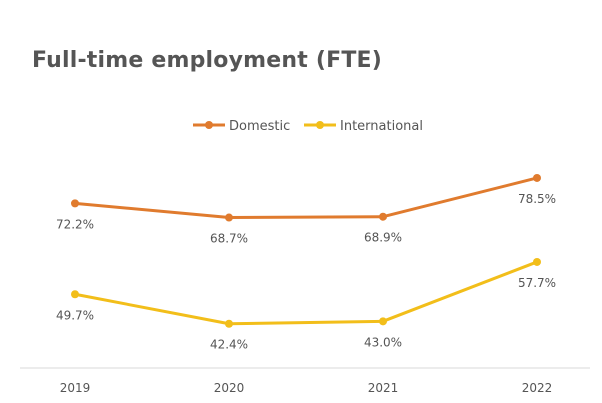 This screenshot has height=403, width=602. What do you see at coordinates (259, 126) in the screenshot?
I see `legend-label-domestic: Domestic` at bounding box center [259, 126].